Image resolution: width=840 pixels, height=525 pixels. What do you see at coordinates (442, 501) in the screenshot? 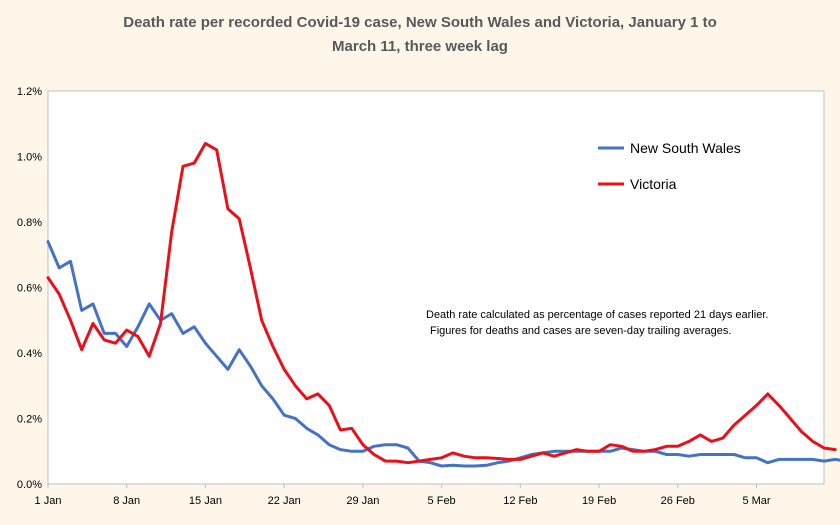
I see `x-tick-label: 5 Feb` at bounding box center [442, 501].